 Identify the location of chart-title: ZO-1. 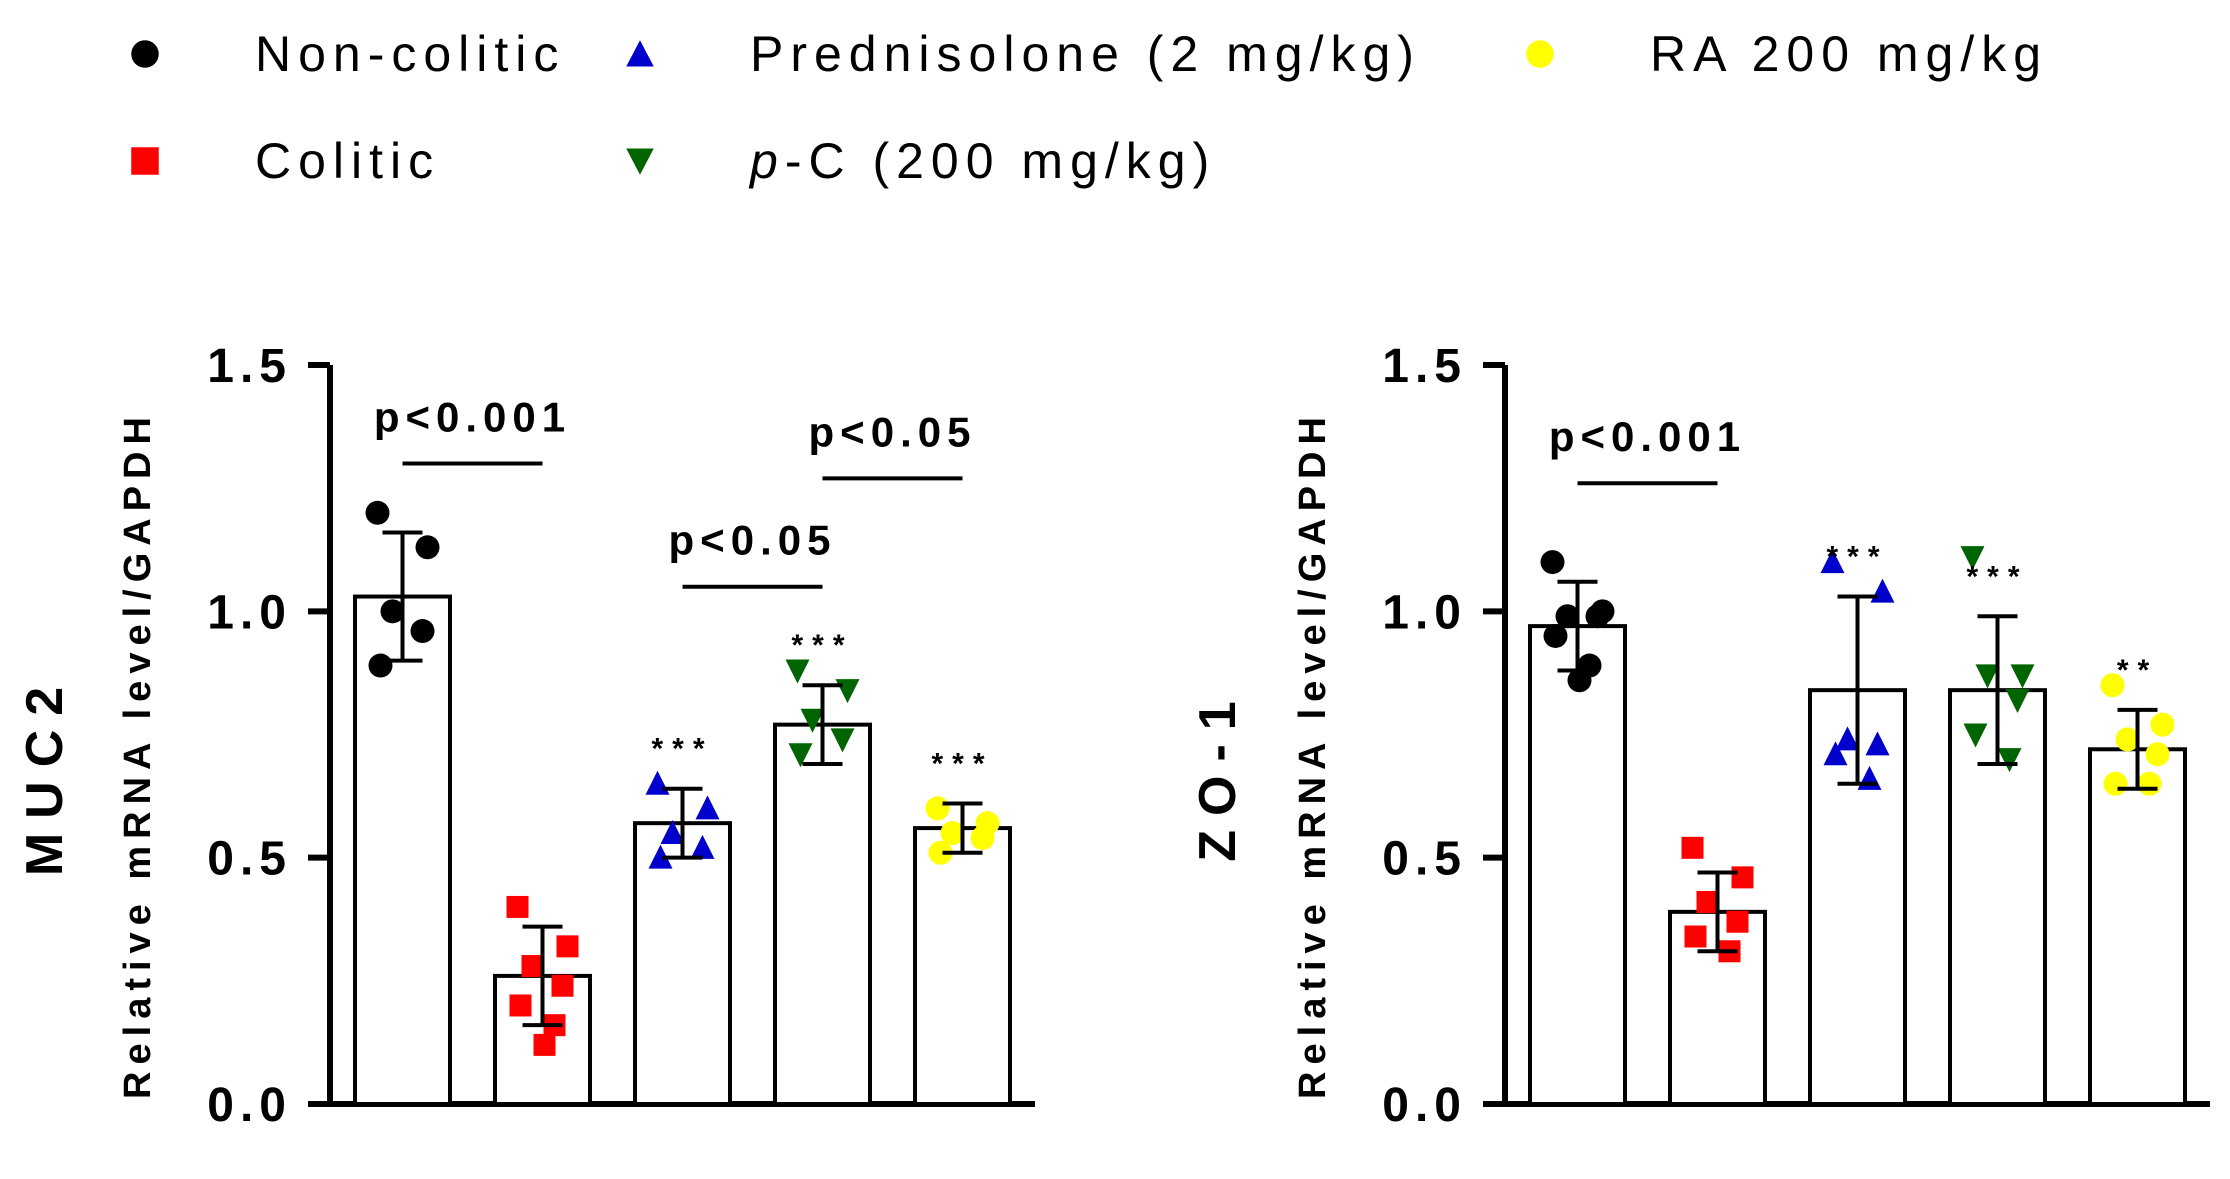
(1218, 774).